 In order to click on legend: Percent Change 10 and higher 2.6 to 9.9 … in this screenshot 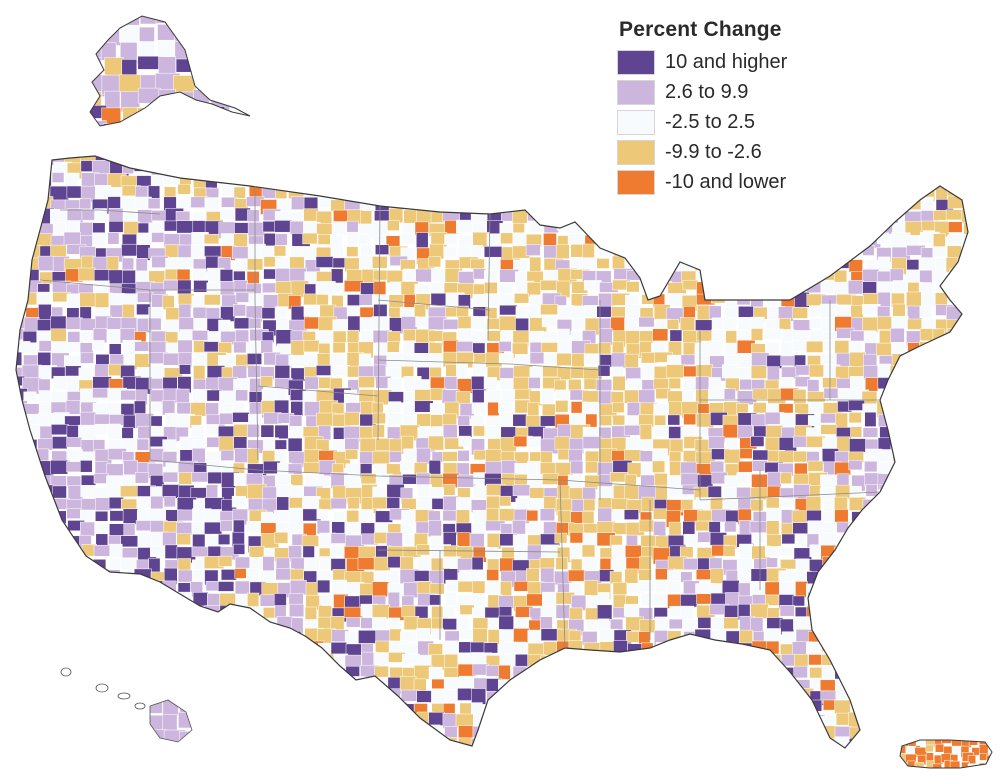, I will do `click(737, 108)`.